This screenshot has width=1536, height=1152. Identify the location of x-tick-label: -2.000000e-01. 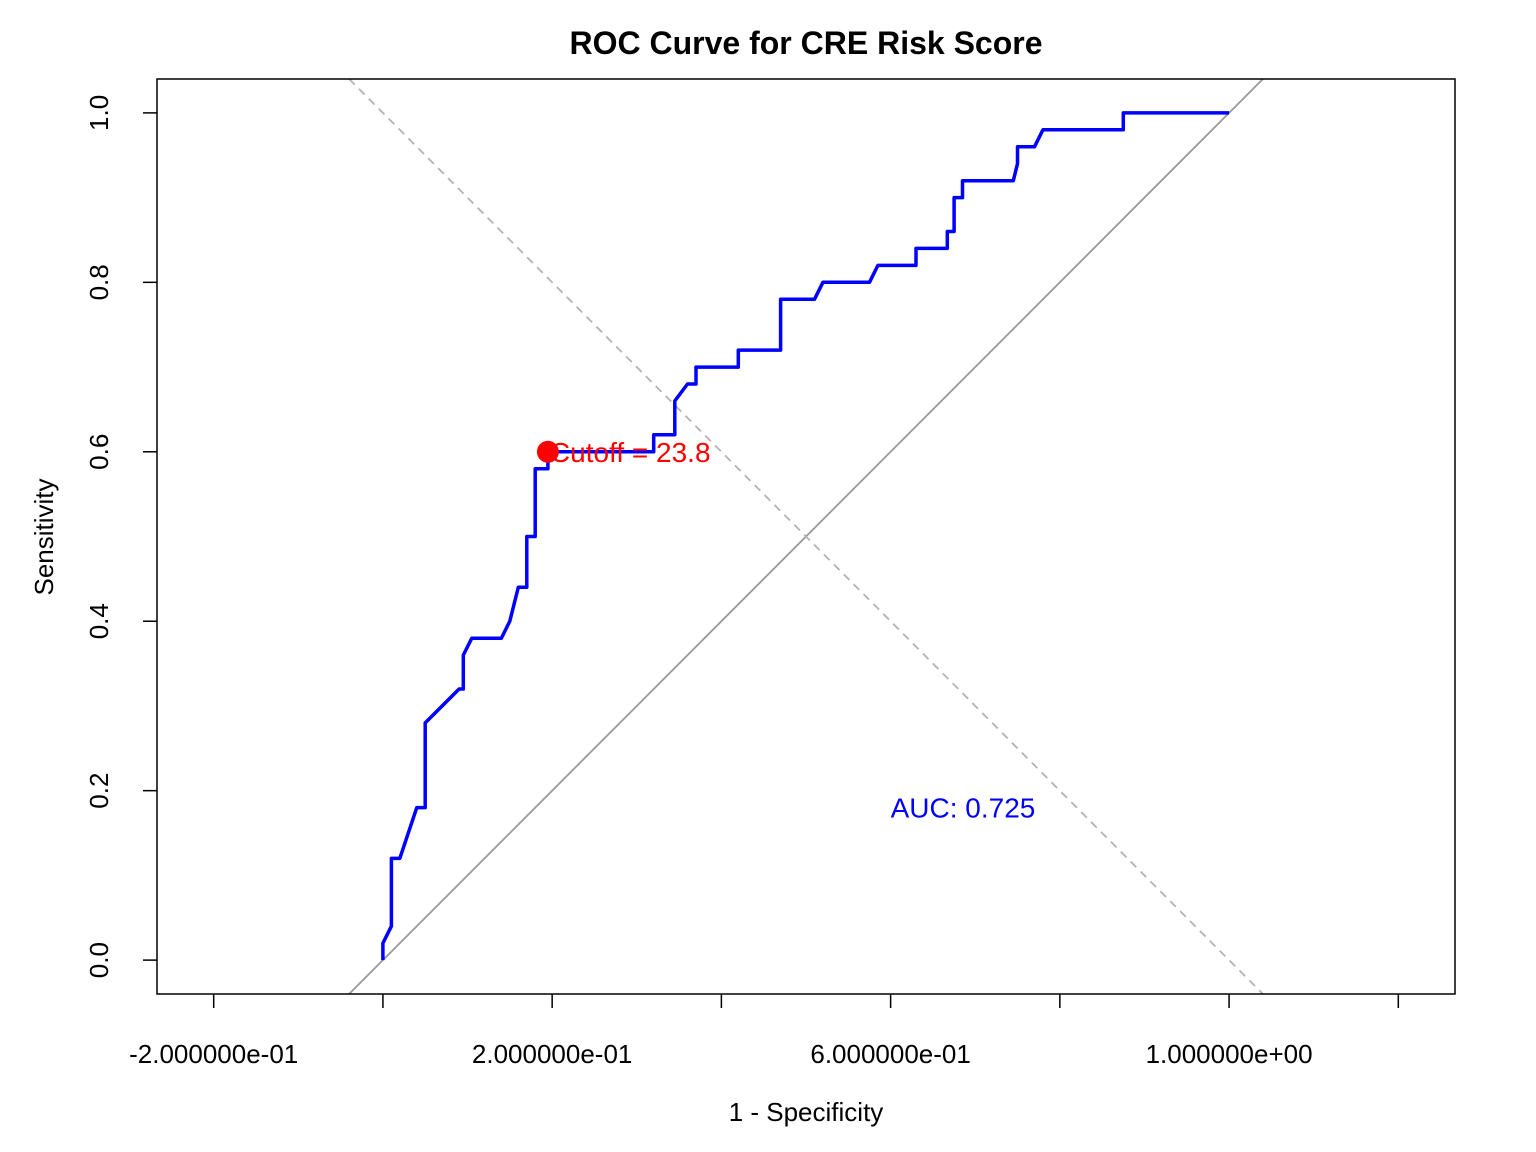
(213, 1054).